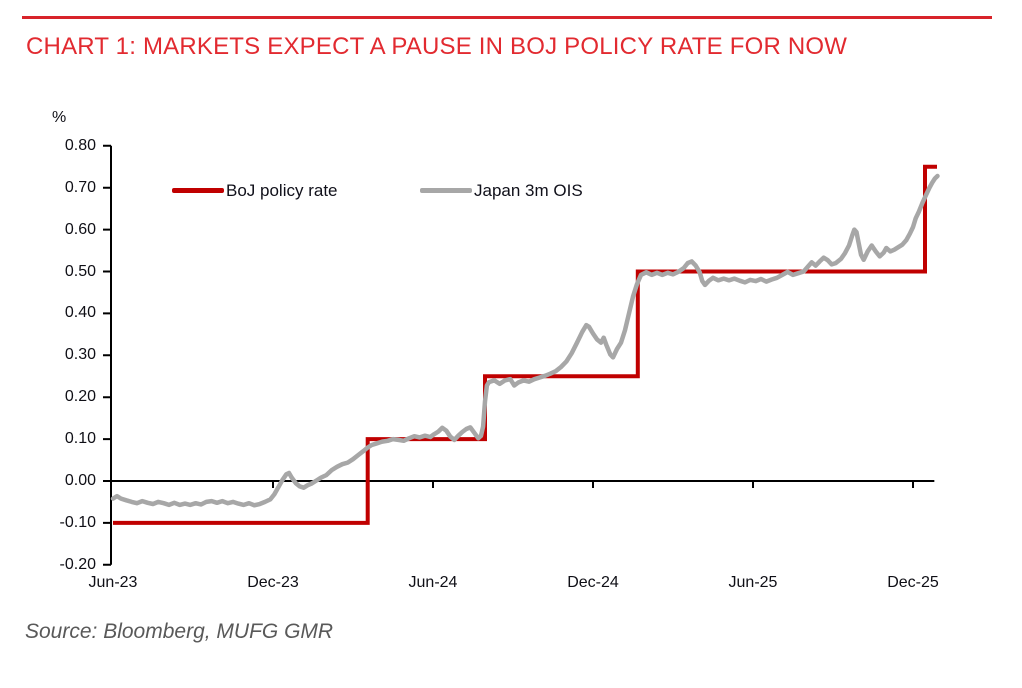 Image resolution: width=1022 pixels, height=688 pixels. What do you see at coordinates (446, 190) in the screenshot?
I see `japan-3m-ois-swatch` at bounding box center [446, 190].